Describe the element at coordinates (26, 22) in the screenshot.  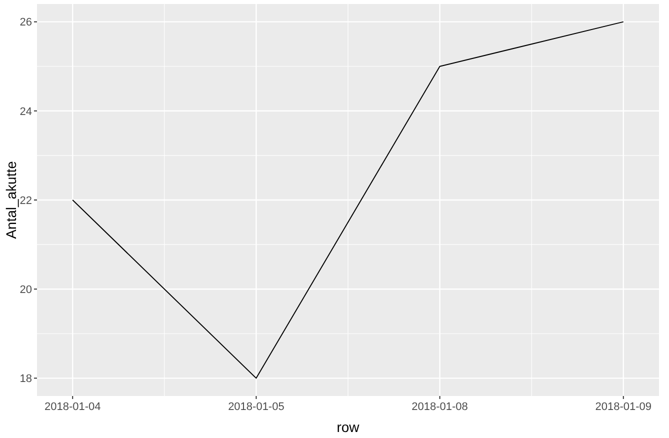
I see `y-tick-label: 26` at that location.